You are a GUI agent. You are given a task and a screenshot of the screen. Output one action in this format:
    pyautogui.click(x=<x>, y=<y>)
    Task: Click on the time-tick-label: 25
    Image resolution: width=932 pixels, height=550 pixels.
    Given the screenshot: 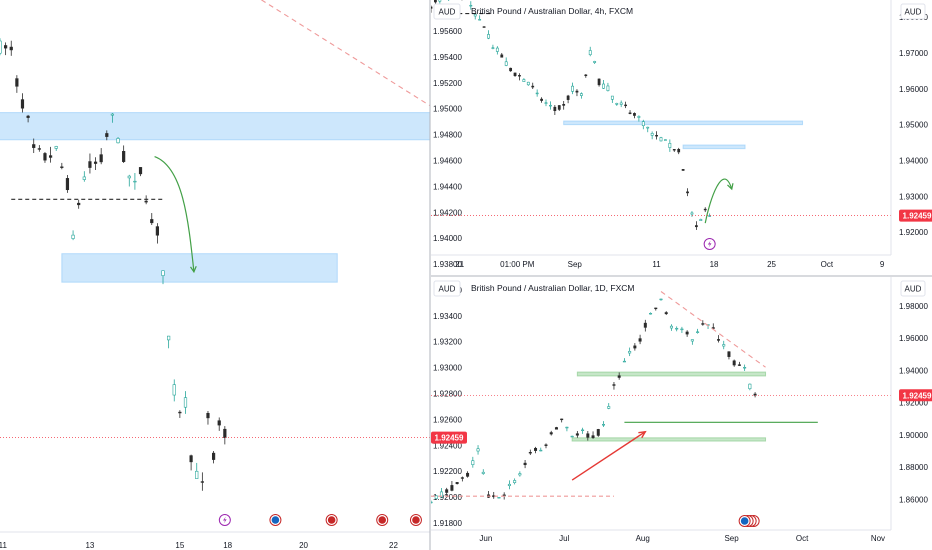 What is the action you would take?
    pyautogui.click(x=771, y=264)
    